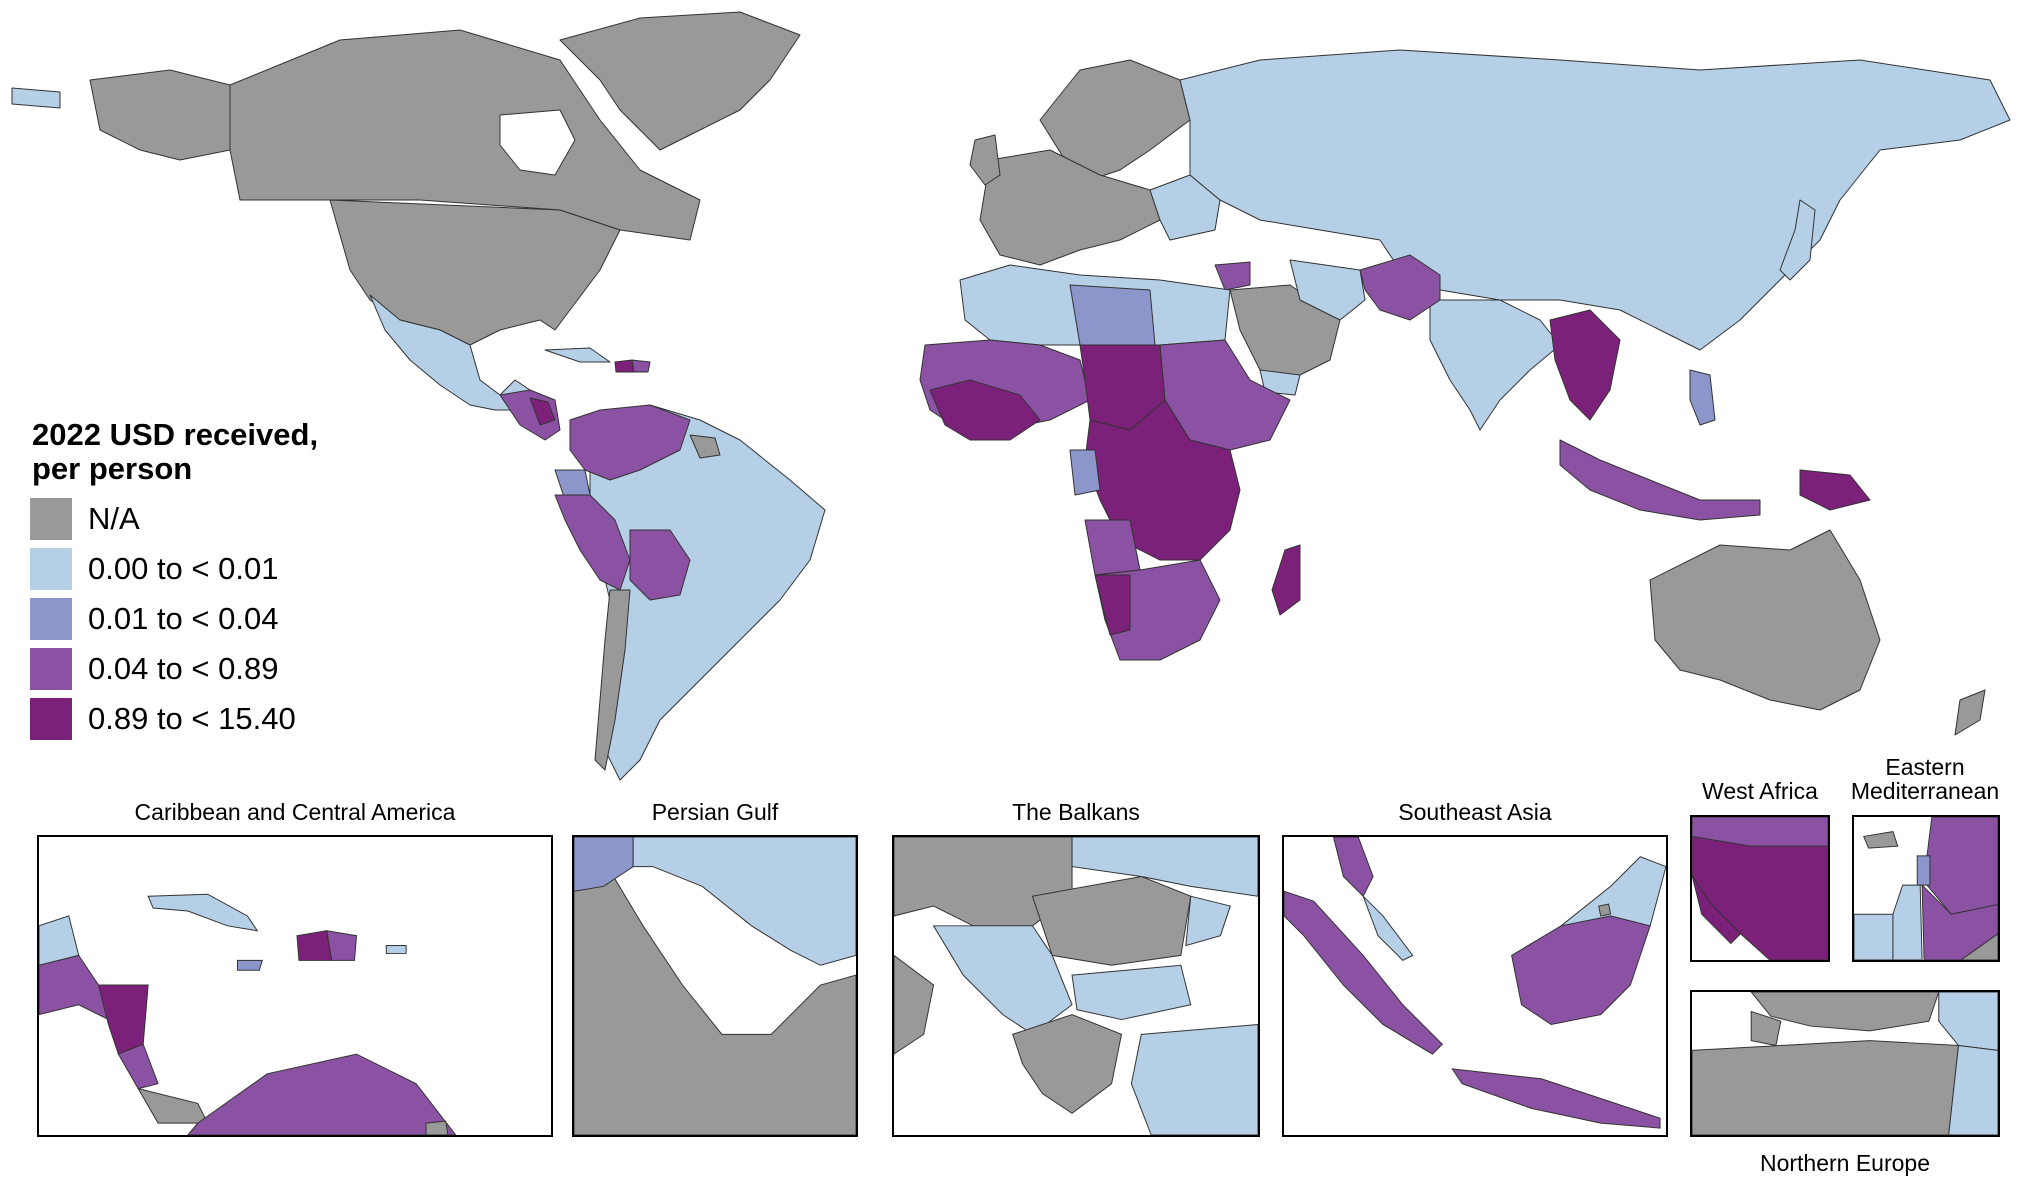  Describe the element at coordinates (183, 668) in the screenshot. I see `legend-label-3: 0.04 to < 0.89` at that location.